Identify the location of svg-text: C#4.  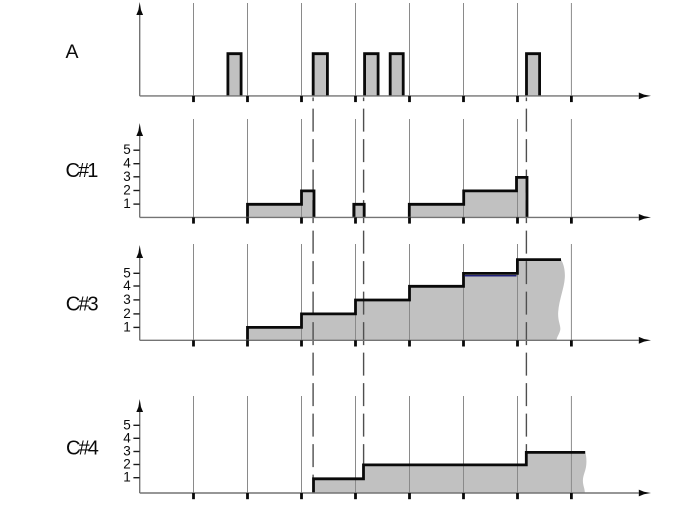
(82, 449).